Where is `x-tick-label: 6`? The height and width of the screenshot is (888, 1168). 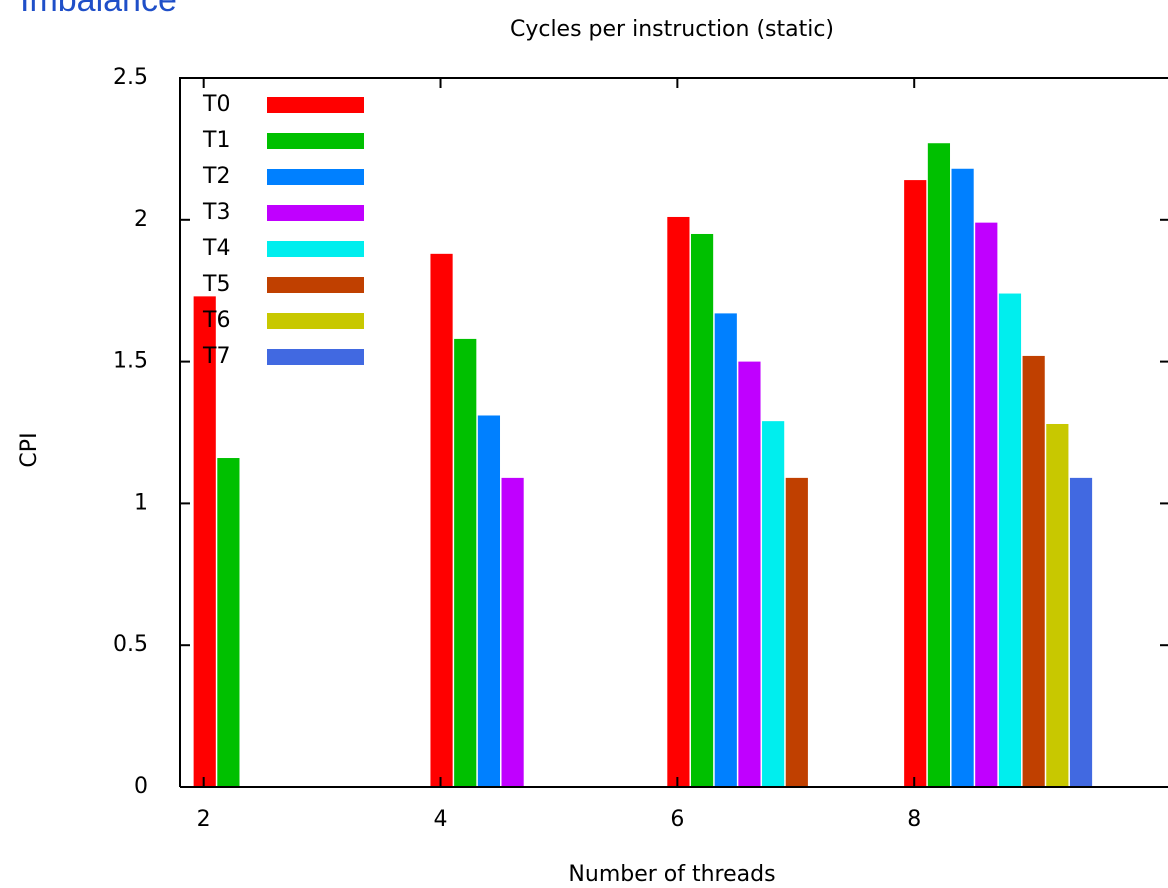
x-tick-label: 6 is located at coordinates (677, 819).